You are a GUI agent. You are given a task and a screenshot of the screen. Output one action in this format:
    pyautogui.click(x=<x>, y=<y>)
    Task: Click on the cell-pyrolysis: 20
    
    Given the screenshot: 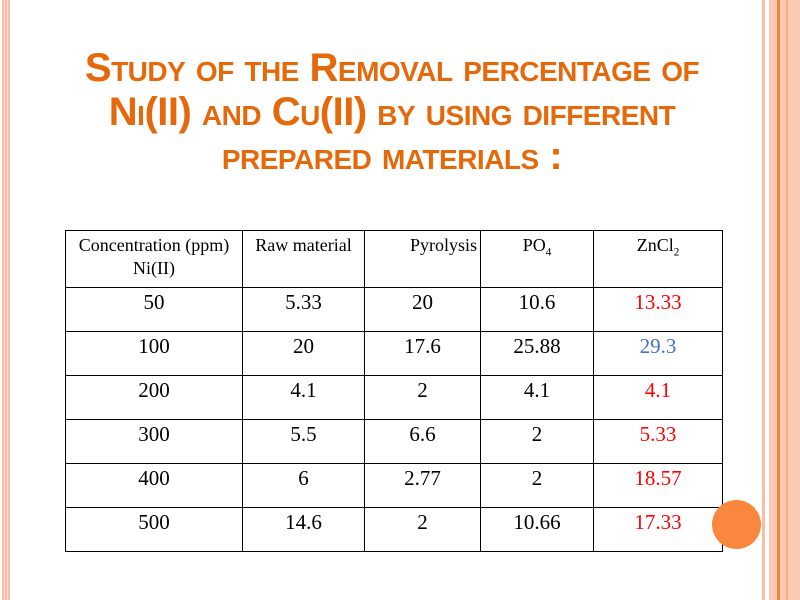 What is the action you would take?
    pyautogui.click(x=422, y=309)
    